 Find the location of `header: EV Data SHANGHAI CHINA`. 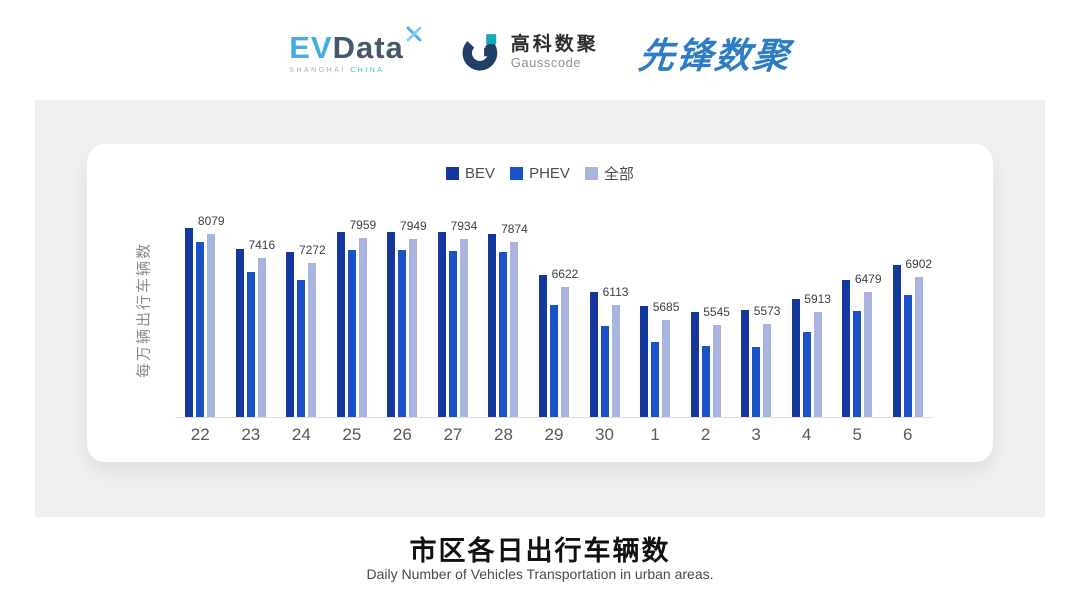

header: EV Data SHANGHAI CHINA is located at coordinates (540, 53).